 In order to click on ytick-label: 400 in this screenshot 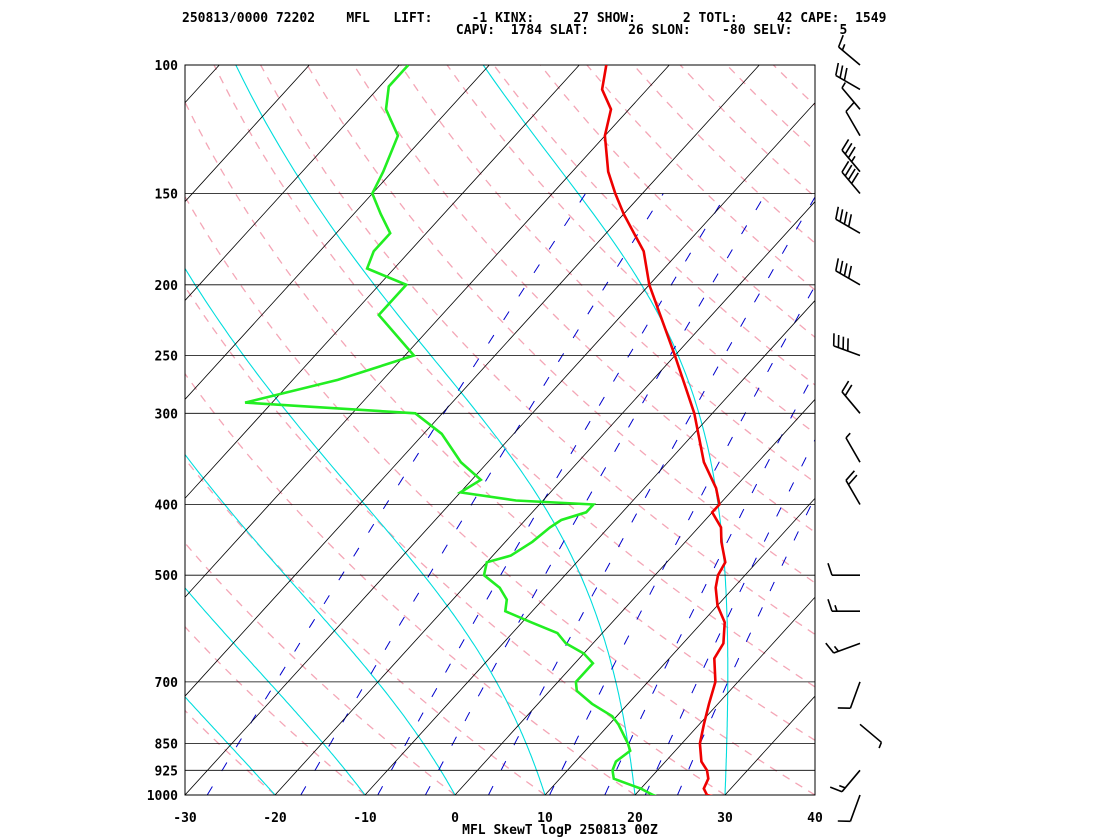, I will do `click(167, 506)`.